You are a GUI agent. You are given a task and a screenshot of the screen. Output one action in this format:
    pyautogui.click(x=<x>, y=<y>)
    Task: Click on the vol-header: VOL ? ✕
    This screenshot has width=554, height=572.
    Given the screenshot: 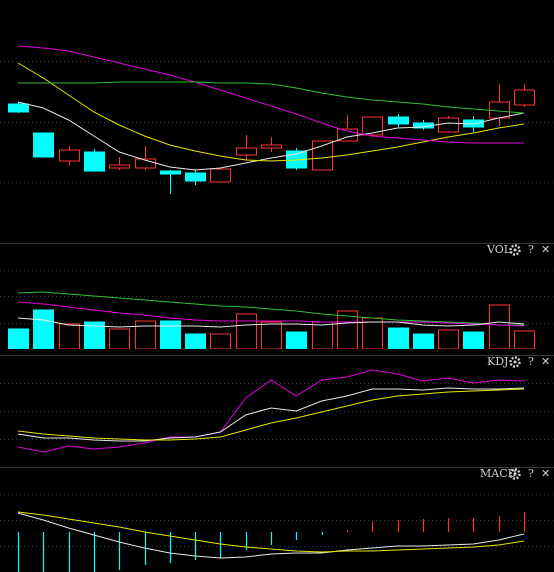 What is the action you would take?
    pyautogui.click(x=518, y=249)
    